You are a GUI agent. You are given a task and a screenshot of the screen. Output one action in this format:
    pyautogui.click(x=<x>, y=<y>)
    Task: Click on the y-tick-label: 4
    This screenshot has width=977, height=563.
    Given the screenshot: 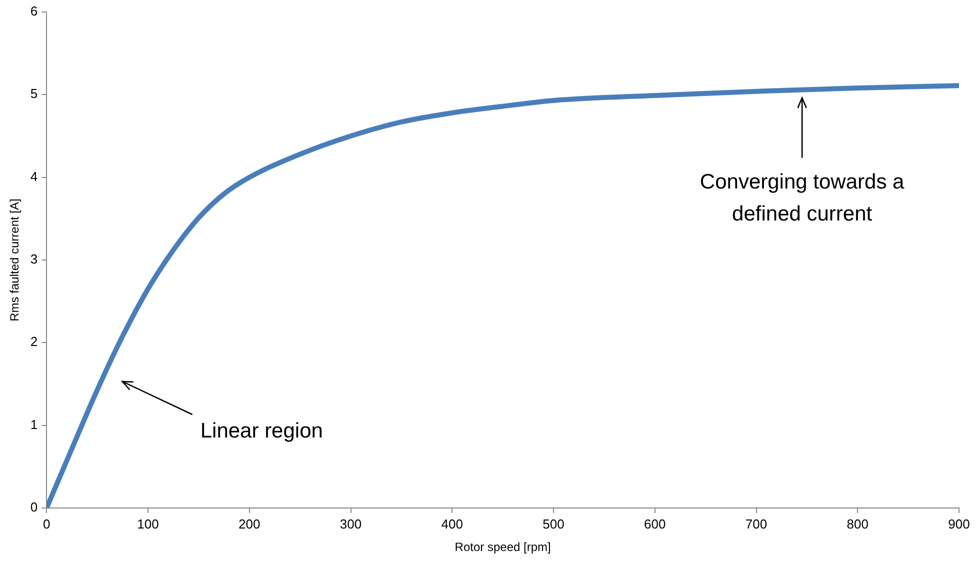 What is the action you would take?
    pyautogui.click(x=34, y=176)
    